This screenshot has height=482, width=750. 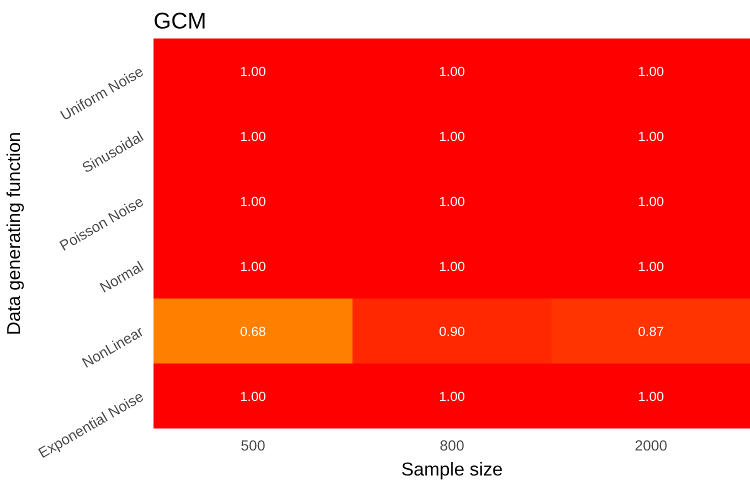 What do you see at coordinates (13, 234) in the screenshot?
I see `y-axis-title: Data generating function` at bounding box center [13, 234].